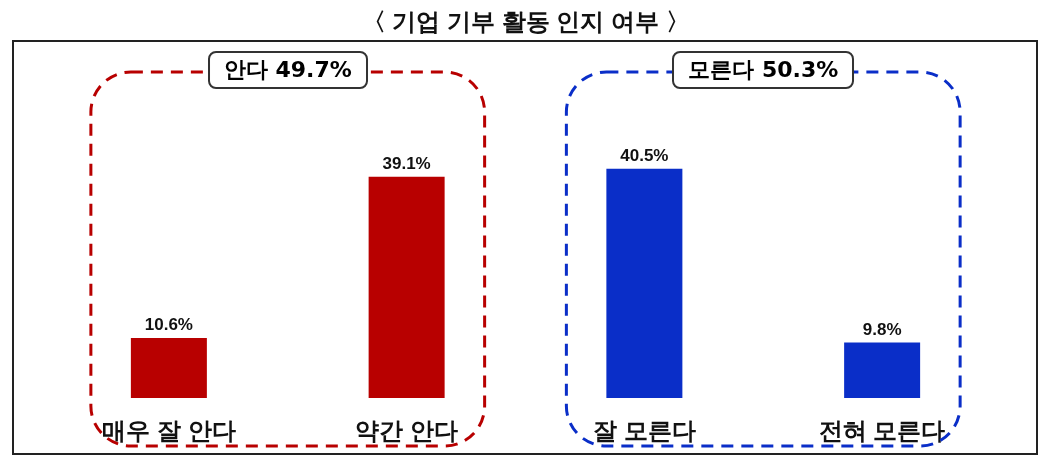 Image resolution: width=1051 pixels, height=460 pixels. Describe the element at coordinates (406, 163) in the screenshot. I see `data-label: 39.1%` at that location.